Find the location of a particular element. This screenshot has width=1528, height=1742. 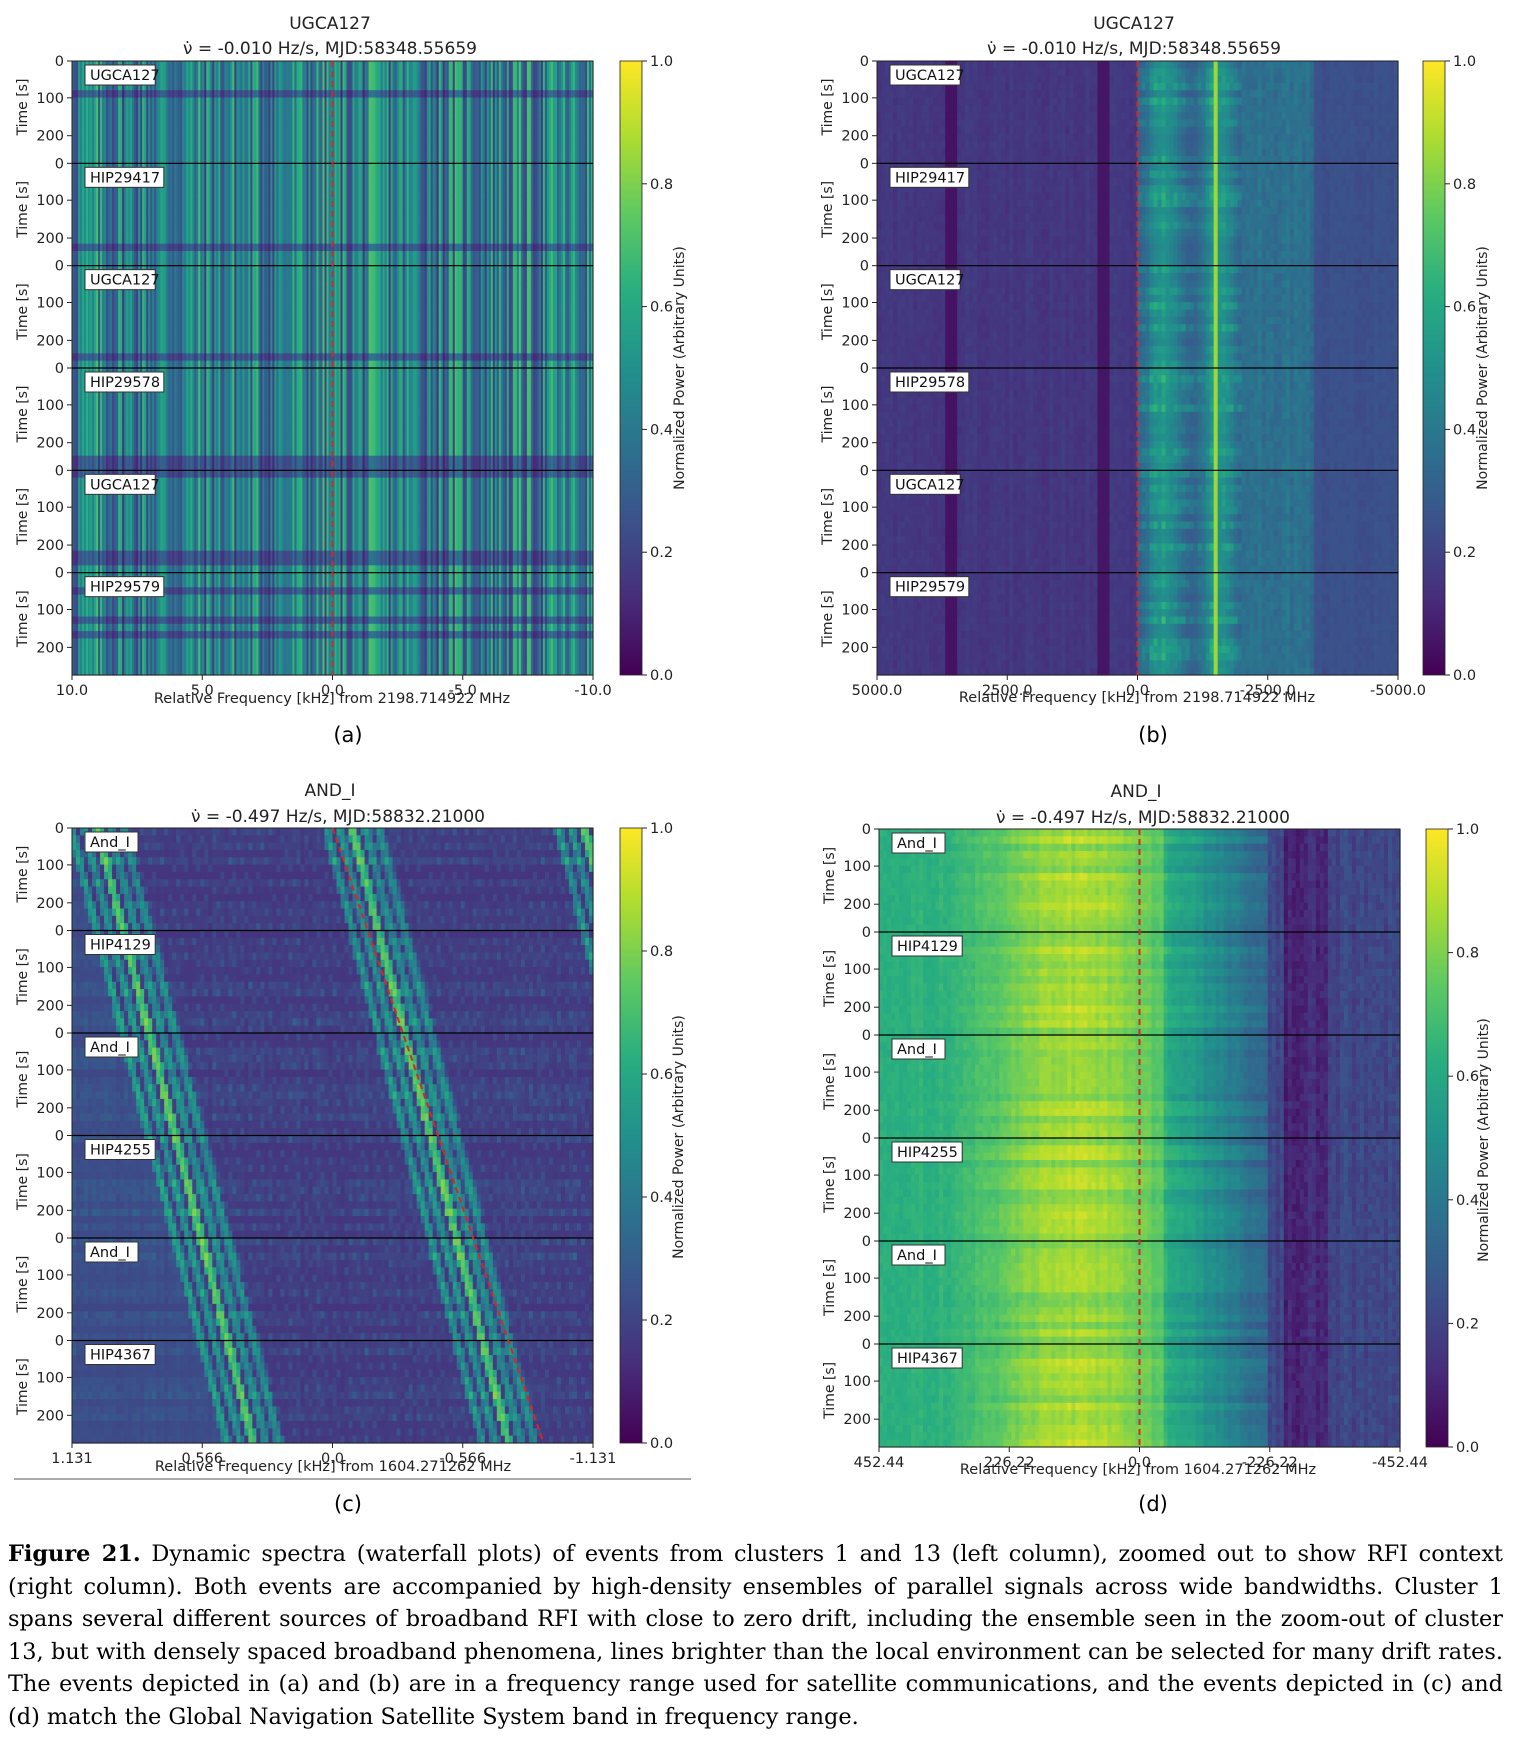

colorbar-tick-label: 0.0 is located at coordinates (661, 676).